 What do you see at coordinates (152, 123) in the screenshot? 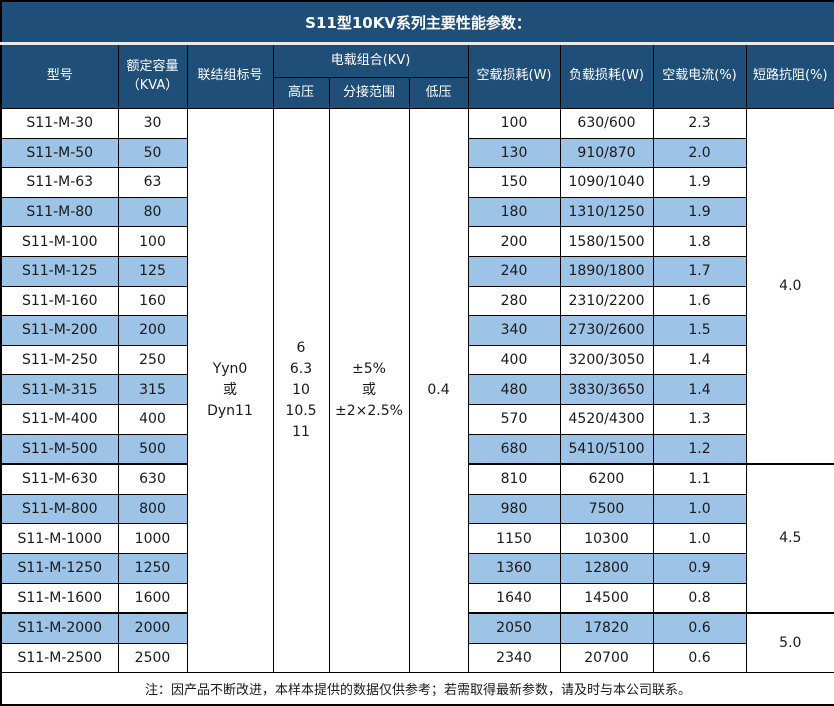
I see `cell-capacity: 30` at bounding box center [152, 123].